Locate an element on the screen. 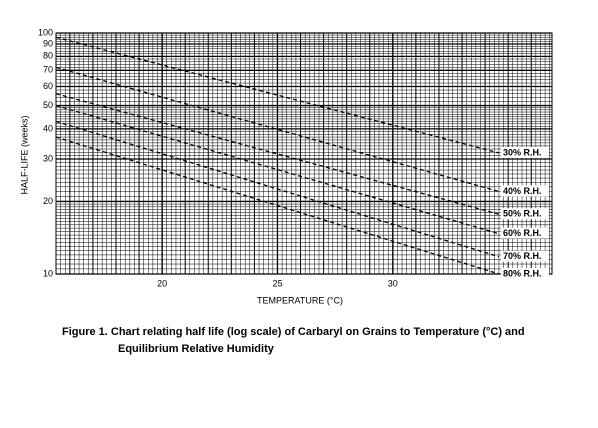 This screenshot has height=428, width=598. y-tick-label: 20 is located at coordinates (48, 201).